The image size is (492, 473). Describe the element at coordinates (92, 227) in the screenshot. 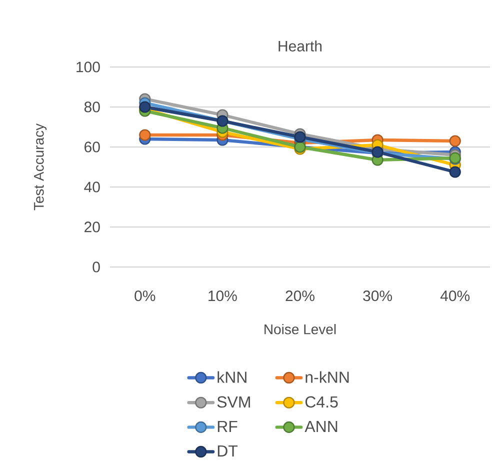

I see `y-tick-label: 20` at that location.